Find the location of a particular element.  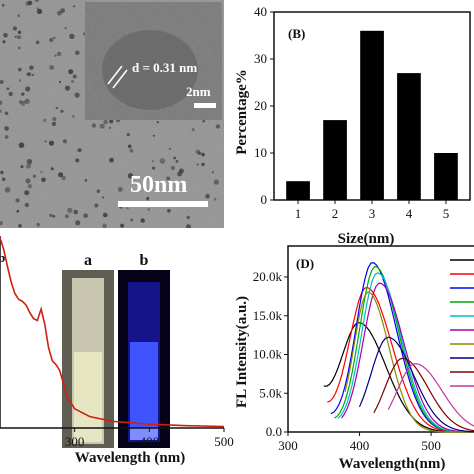

photo-label-a: a is located at coordinates (88, 260).